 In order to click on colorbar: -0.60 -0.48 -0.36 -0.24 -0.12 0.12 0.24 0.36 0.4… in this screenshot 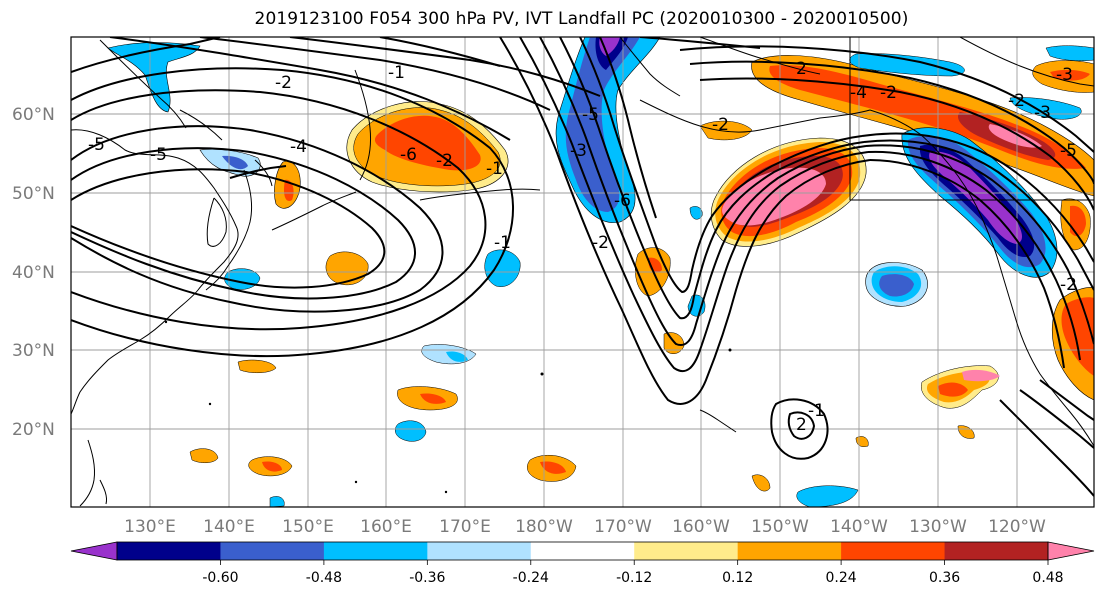, I will do `click(582, 563)`.